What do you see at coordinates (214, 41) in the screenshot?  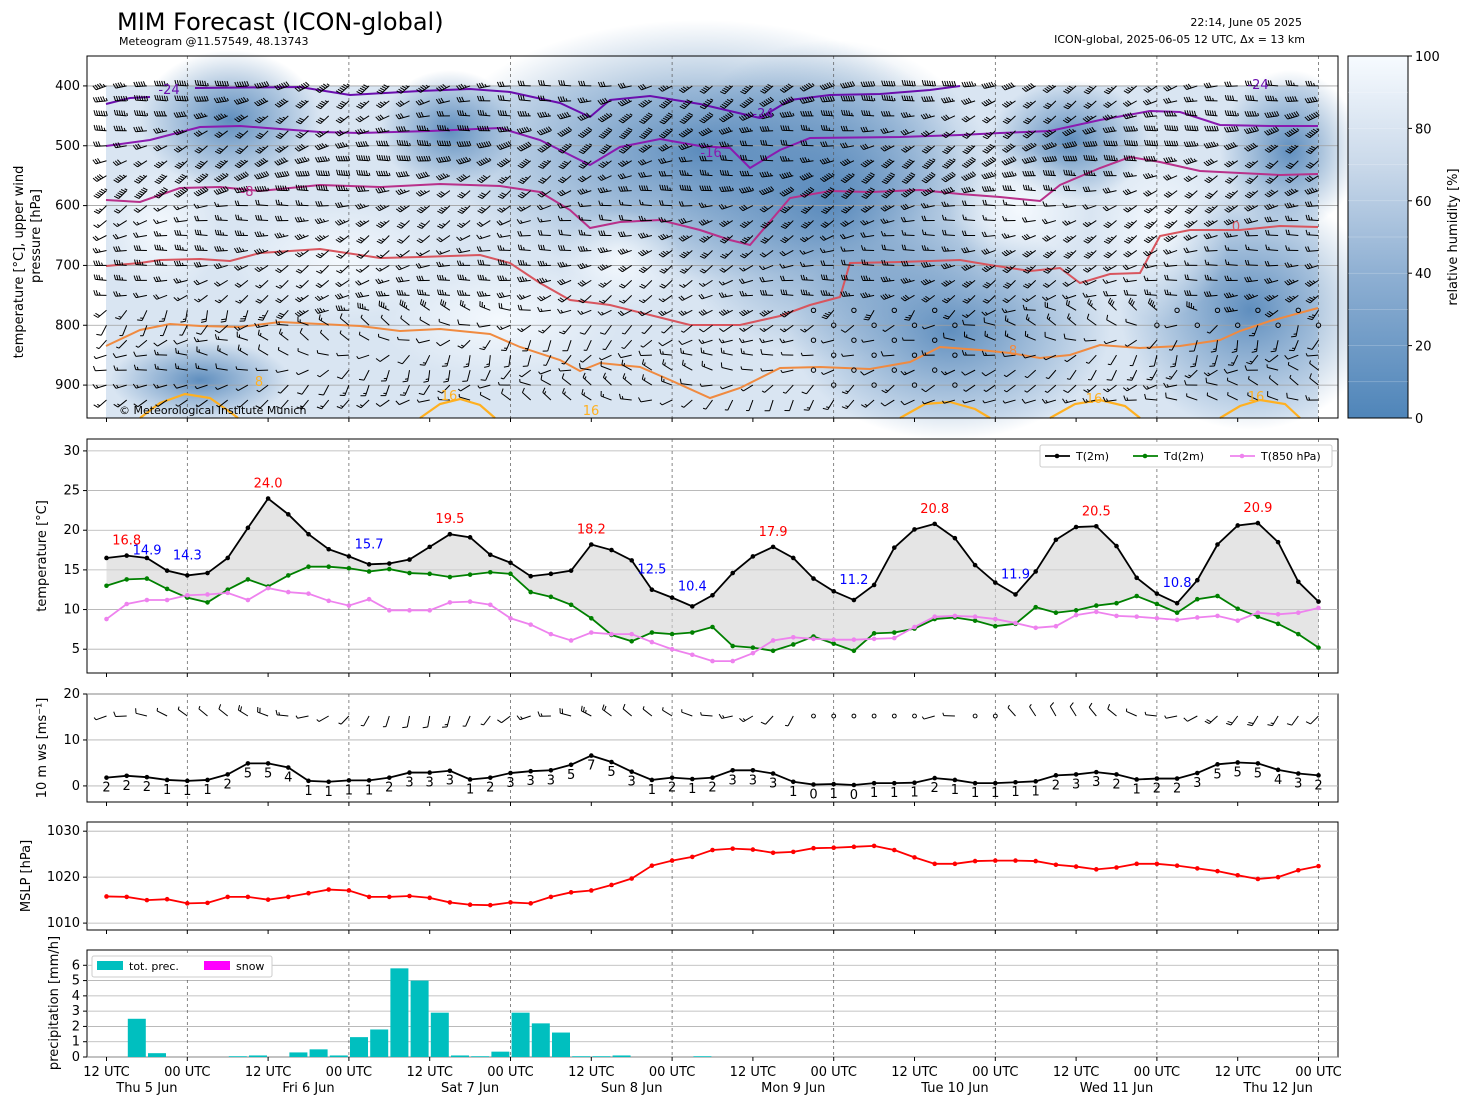 I see `chart-subtitle: Meteogram @11.57549, 48.13743` at bounding box center [214, 41].